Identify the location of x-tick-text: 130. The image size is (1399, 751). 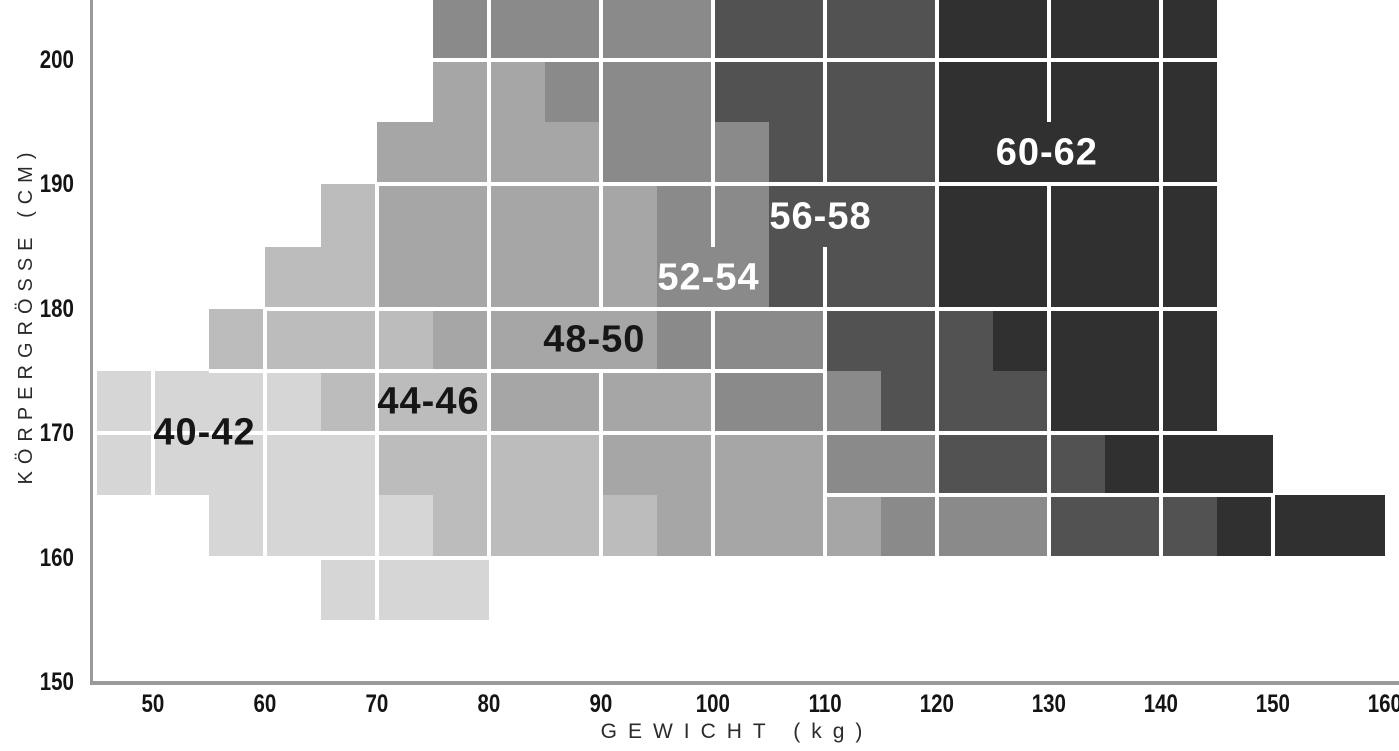
(1049, 704).